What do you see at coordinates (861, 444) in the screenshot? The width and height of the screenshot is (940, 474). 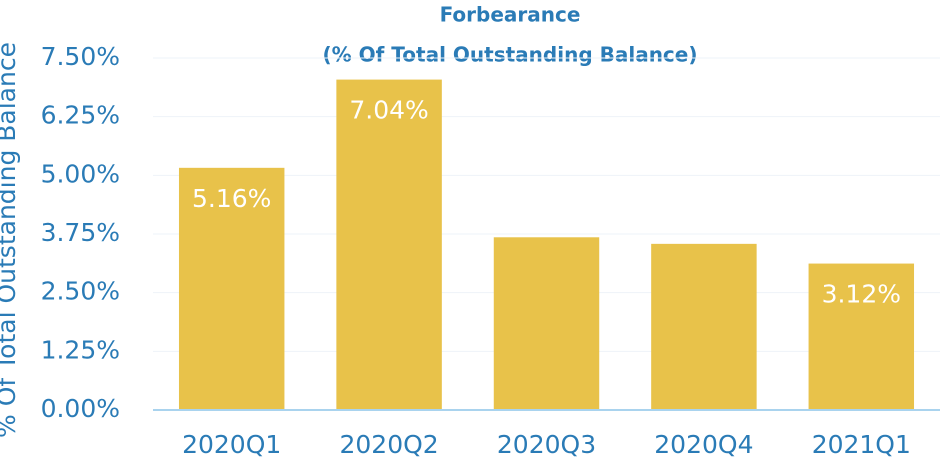 I see `x-tick-label: 2021Q1` at bounding box center [861, 444].